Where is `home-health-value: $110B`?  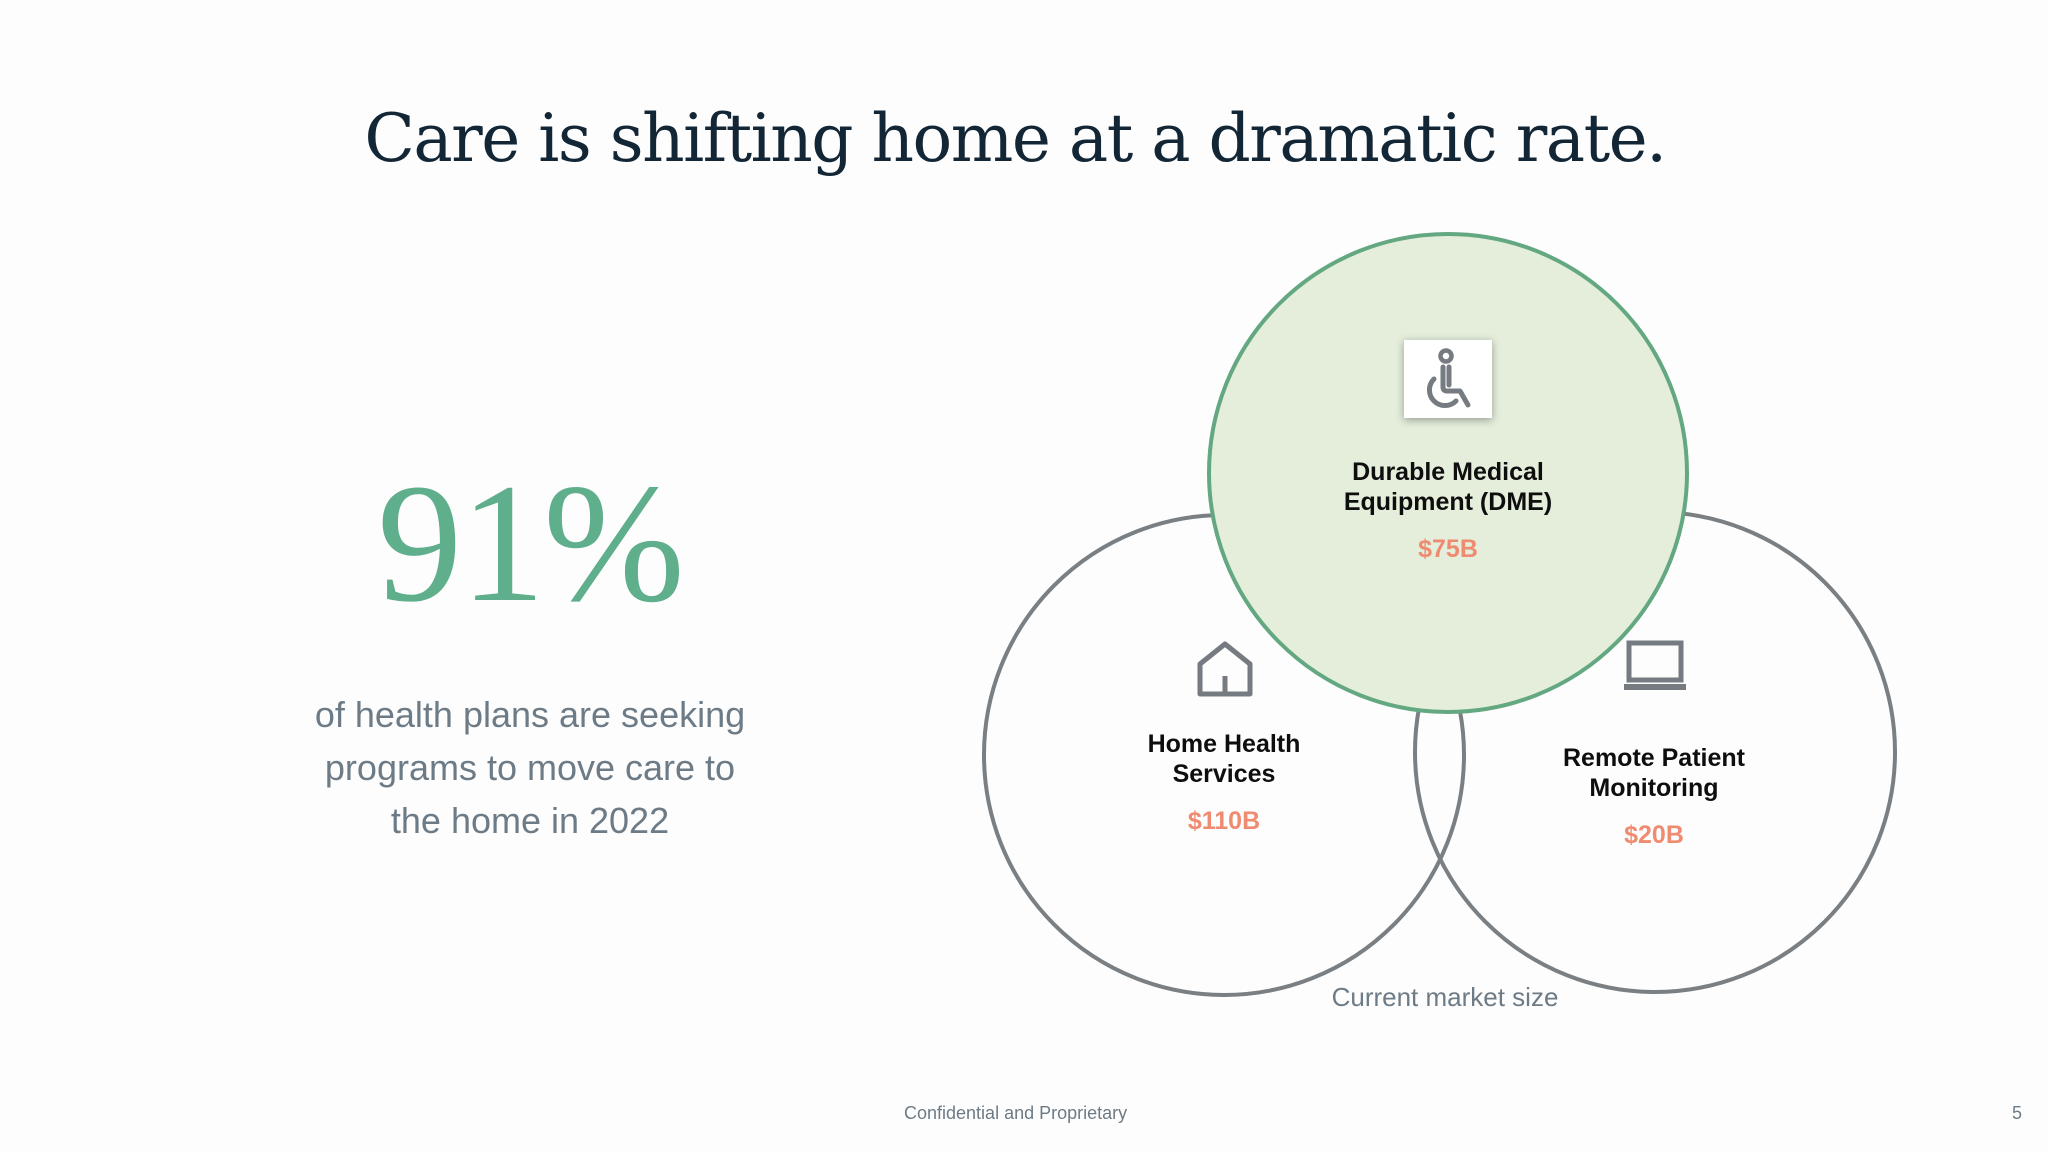
home-health-value: $110B is located at coordinates (1224, 821).